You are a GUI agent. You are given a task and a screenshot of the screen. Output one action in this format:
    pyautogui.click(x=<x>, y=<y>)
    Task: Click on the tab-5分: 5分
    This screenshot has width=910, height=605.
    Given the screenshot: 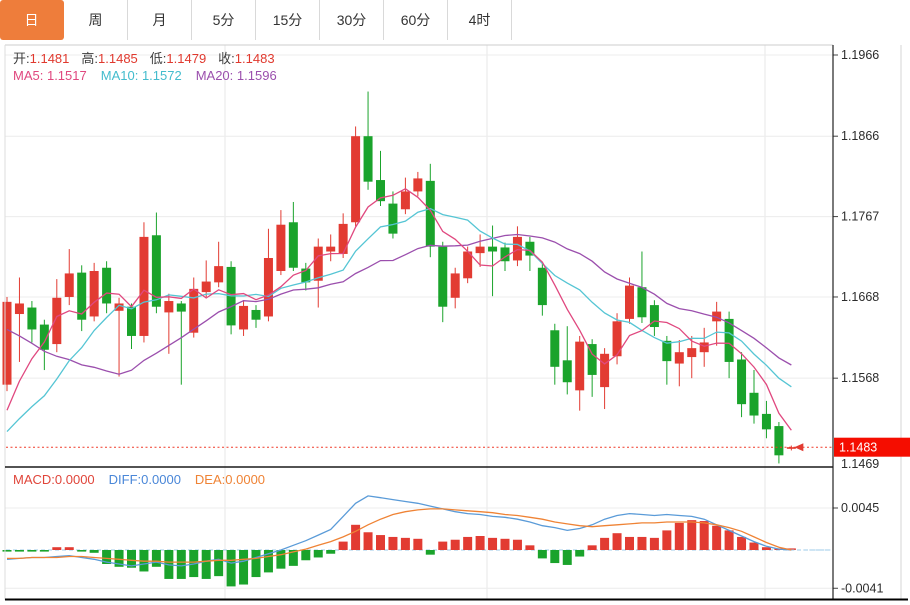 What is the action you would take?
    pyautogui.click(x=224, y=20)
    